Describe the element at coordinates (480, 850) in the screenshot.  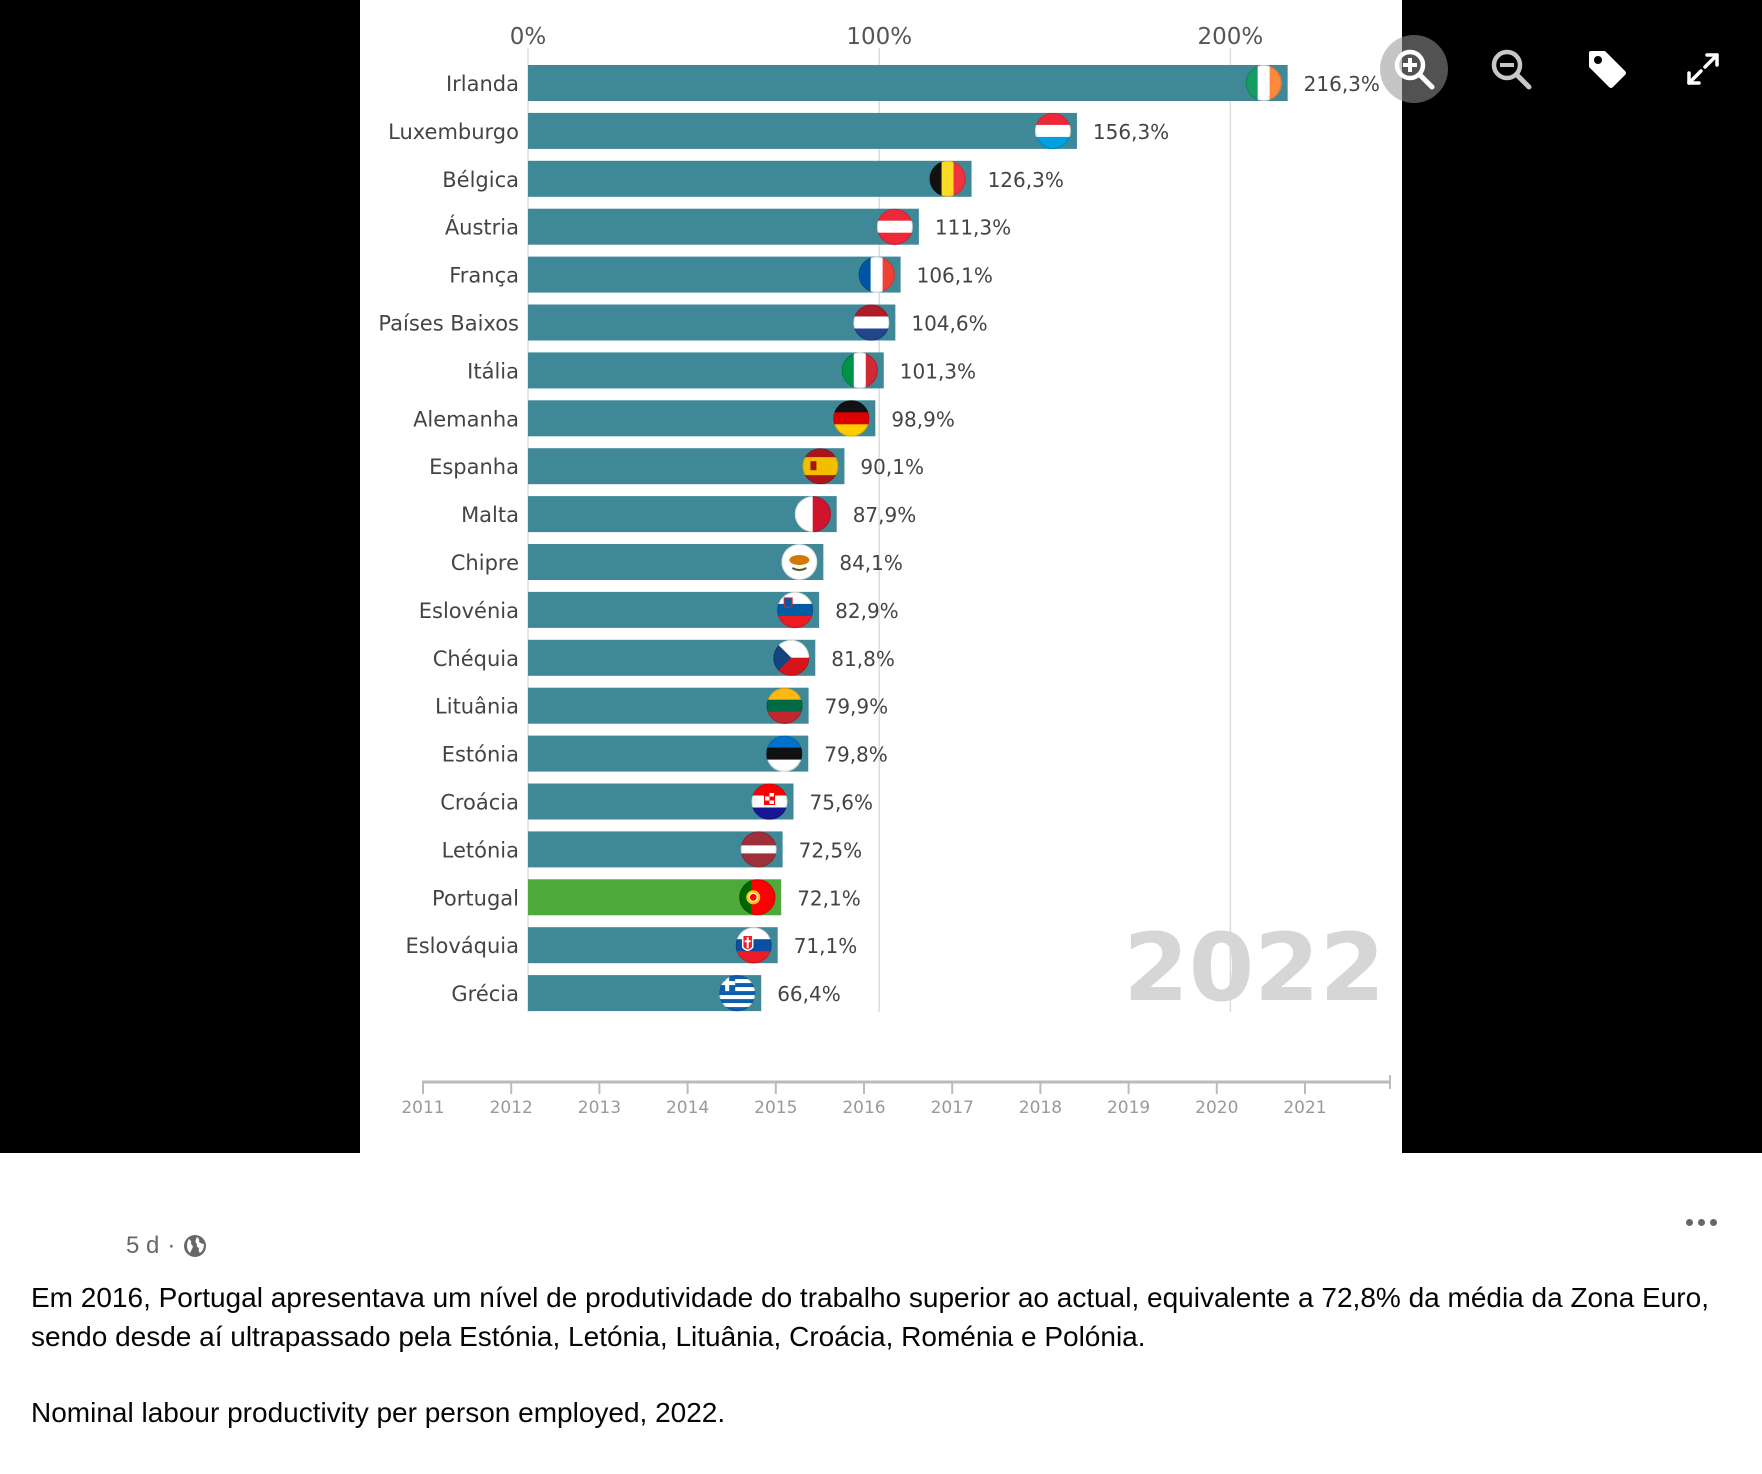
I see `category-label: Letónia` at that location.